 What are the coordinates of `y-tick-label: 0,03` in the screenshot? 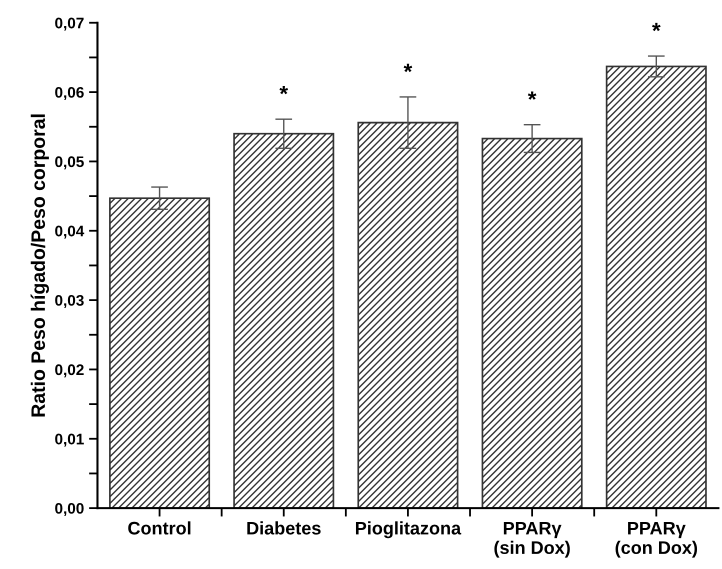 It's located at (69, 301).